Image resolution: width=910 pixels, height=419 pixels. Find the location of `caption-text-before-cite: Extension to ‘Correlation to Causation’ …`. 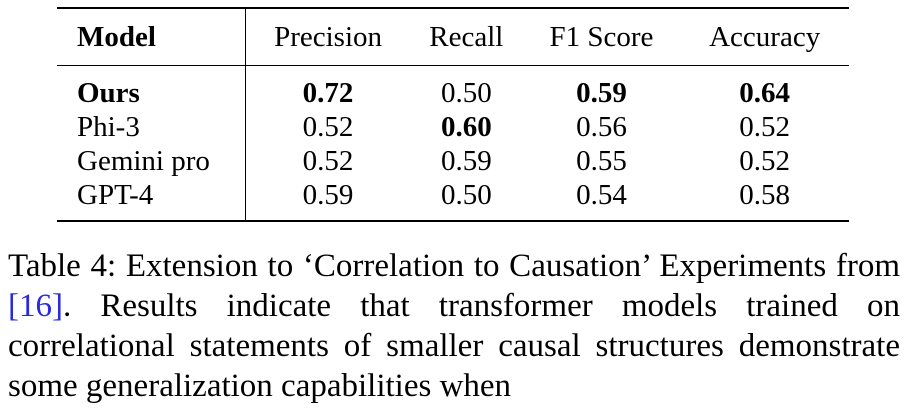

caption-text-before-cite: Extension to ‘Correlation to Causation’ … is located at coordinates (513, 266).